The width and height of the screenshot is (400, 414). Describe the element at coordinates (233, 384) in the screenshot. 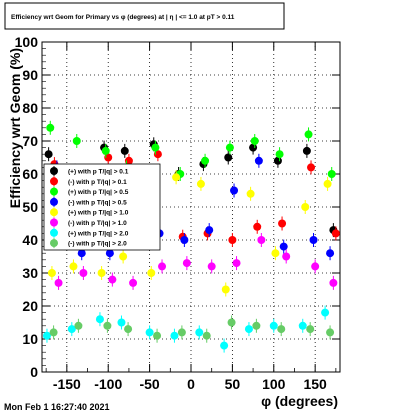

I see `x-tick-label: 50` at that location.